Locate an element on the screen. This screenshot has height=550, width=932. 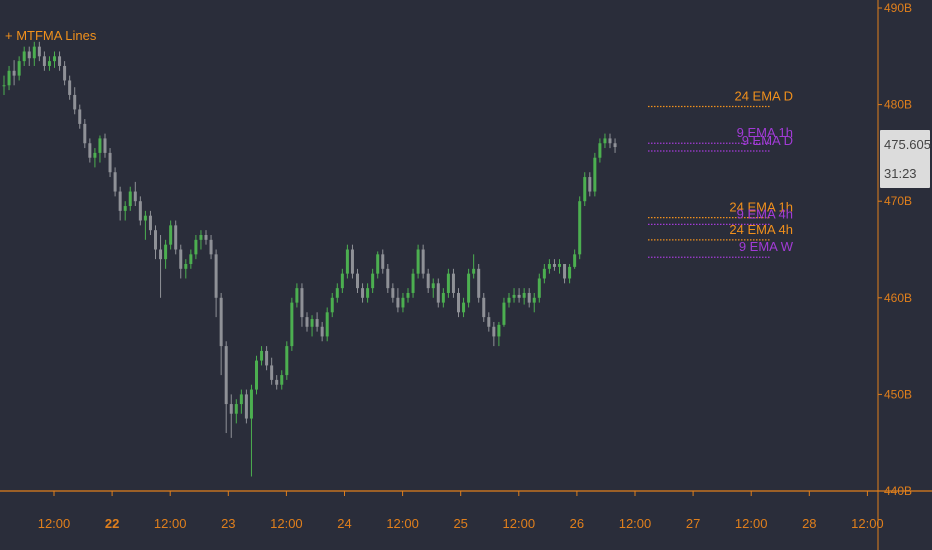
indicator-label: + MTFMA Lines is located at coordinates (51, 35).